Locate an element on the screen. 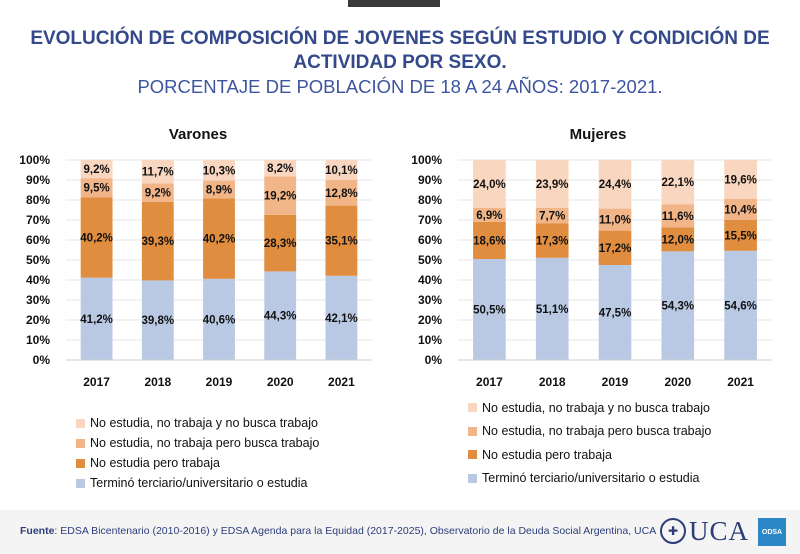 The width and height of the screenshot is (800, 554). data-label: 39,8% is located at coordinates (157, 321).